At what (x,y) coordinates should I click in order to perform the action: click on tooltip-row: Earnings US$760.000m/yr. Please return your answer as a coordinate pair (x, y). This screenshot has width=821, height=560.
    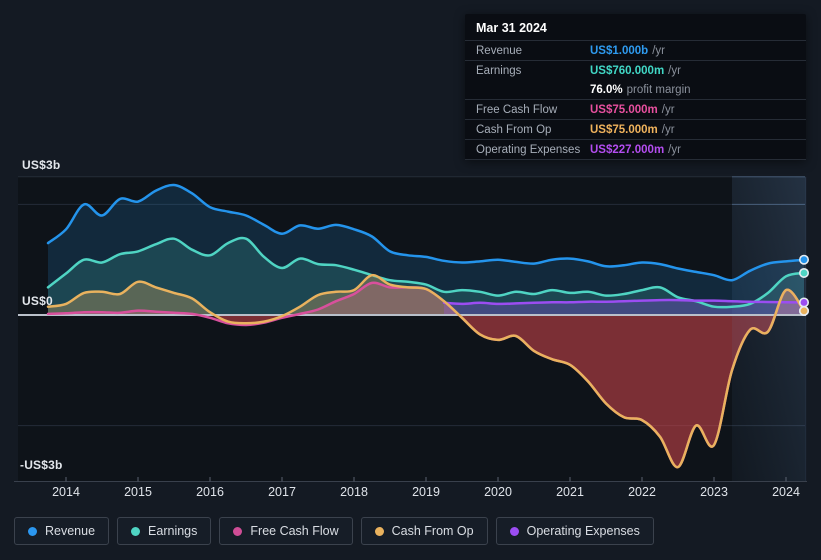
    Looking at the image, I should click on (635, 70).